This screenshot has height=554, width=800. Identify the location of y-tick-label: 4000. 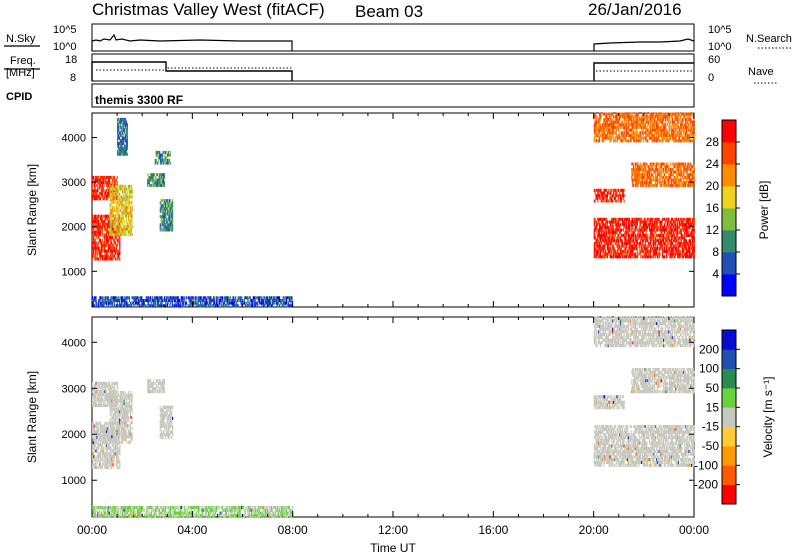
(74, 139).